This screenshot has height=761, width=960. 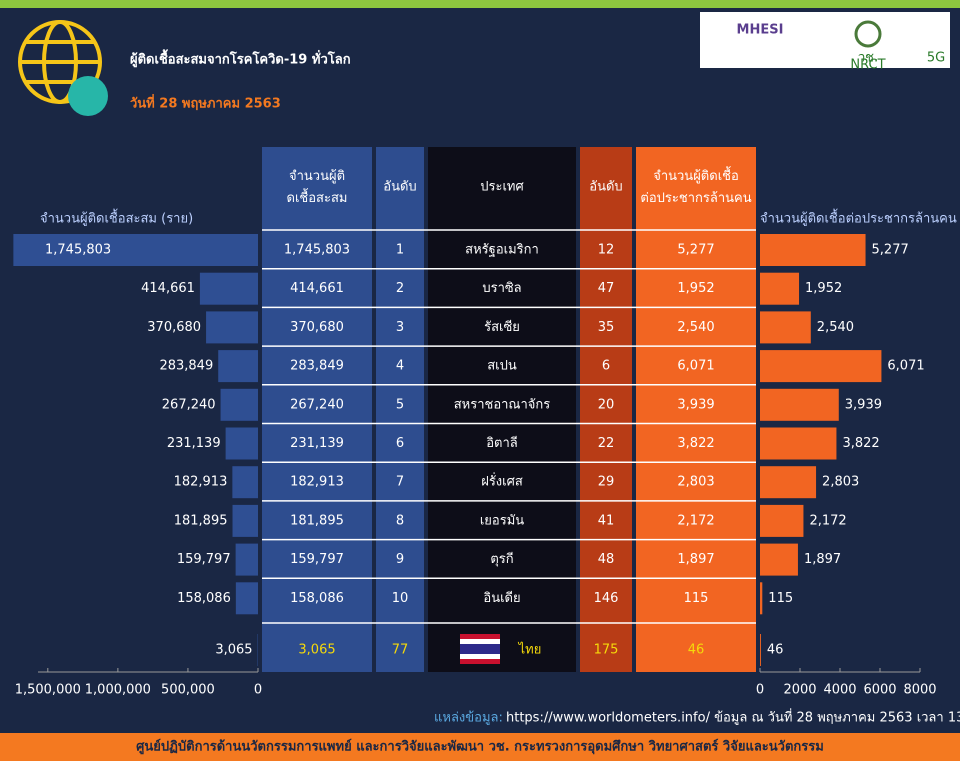 What do you see at coordinates (400, 650) in the screenshot?
I see `table-cell: 77` at bounding box center [400, 650].